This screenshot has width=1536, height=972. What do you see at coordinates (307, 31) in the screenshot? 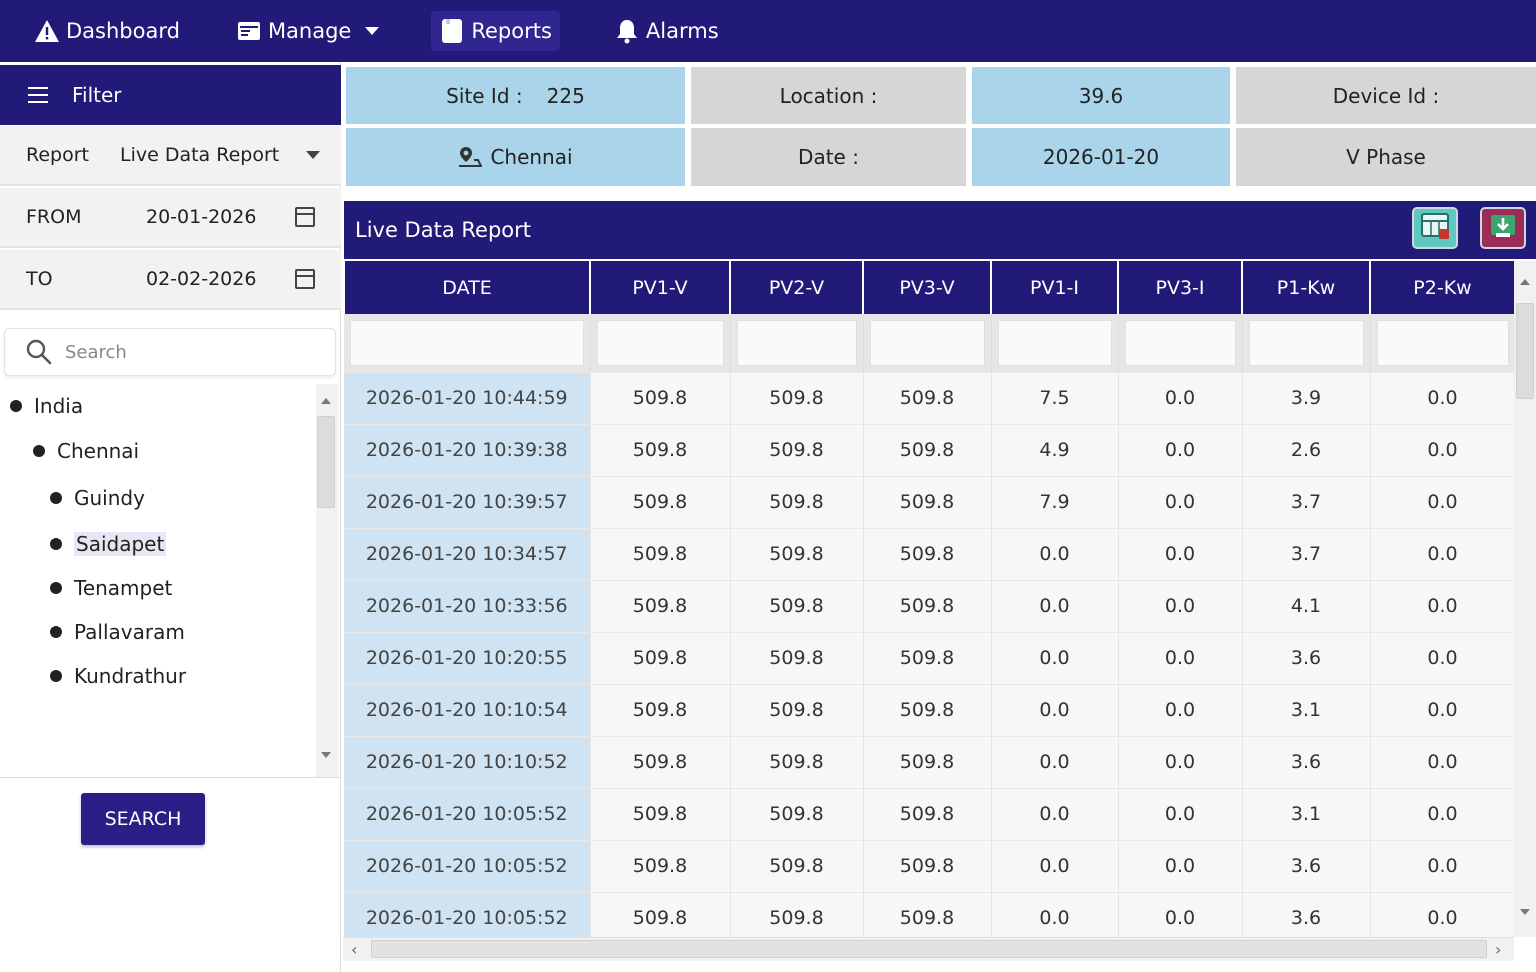
I see `nav-manage: Manage` at bounding box center [307, 31].